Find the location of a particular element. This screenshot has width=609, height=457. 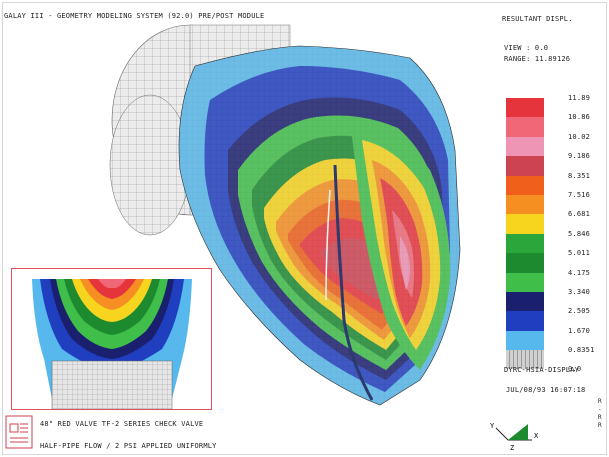

edge-char: - is located at coordinates (600, 409).